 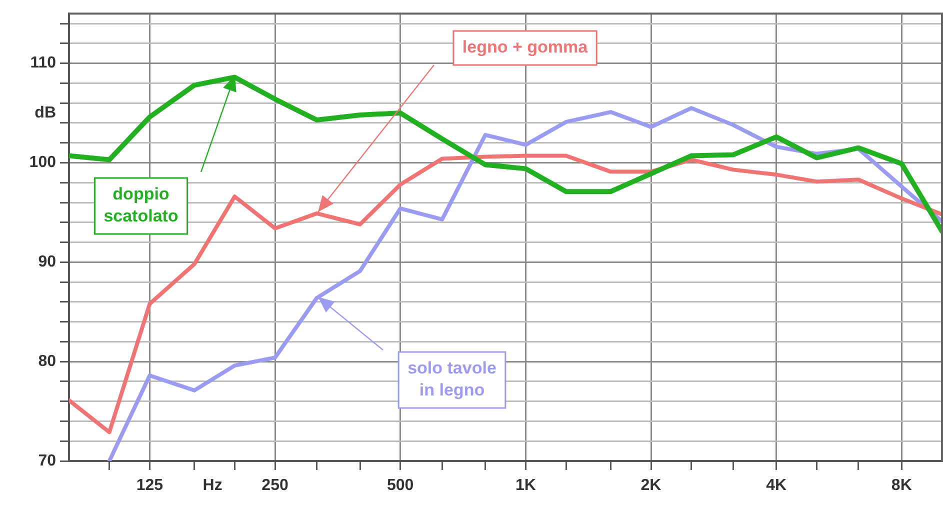 I want to click on annotation: legno + gomma, so click(x=525, y=47).